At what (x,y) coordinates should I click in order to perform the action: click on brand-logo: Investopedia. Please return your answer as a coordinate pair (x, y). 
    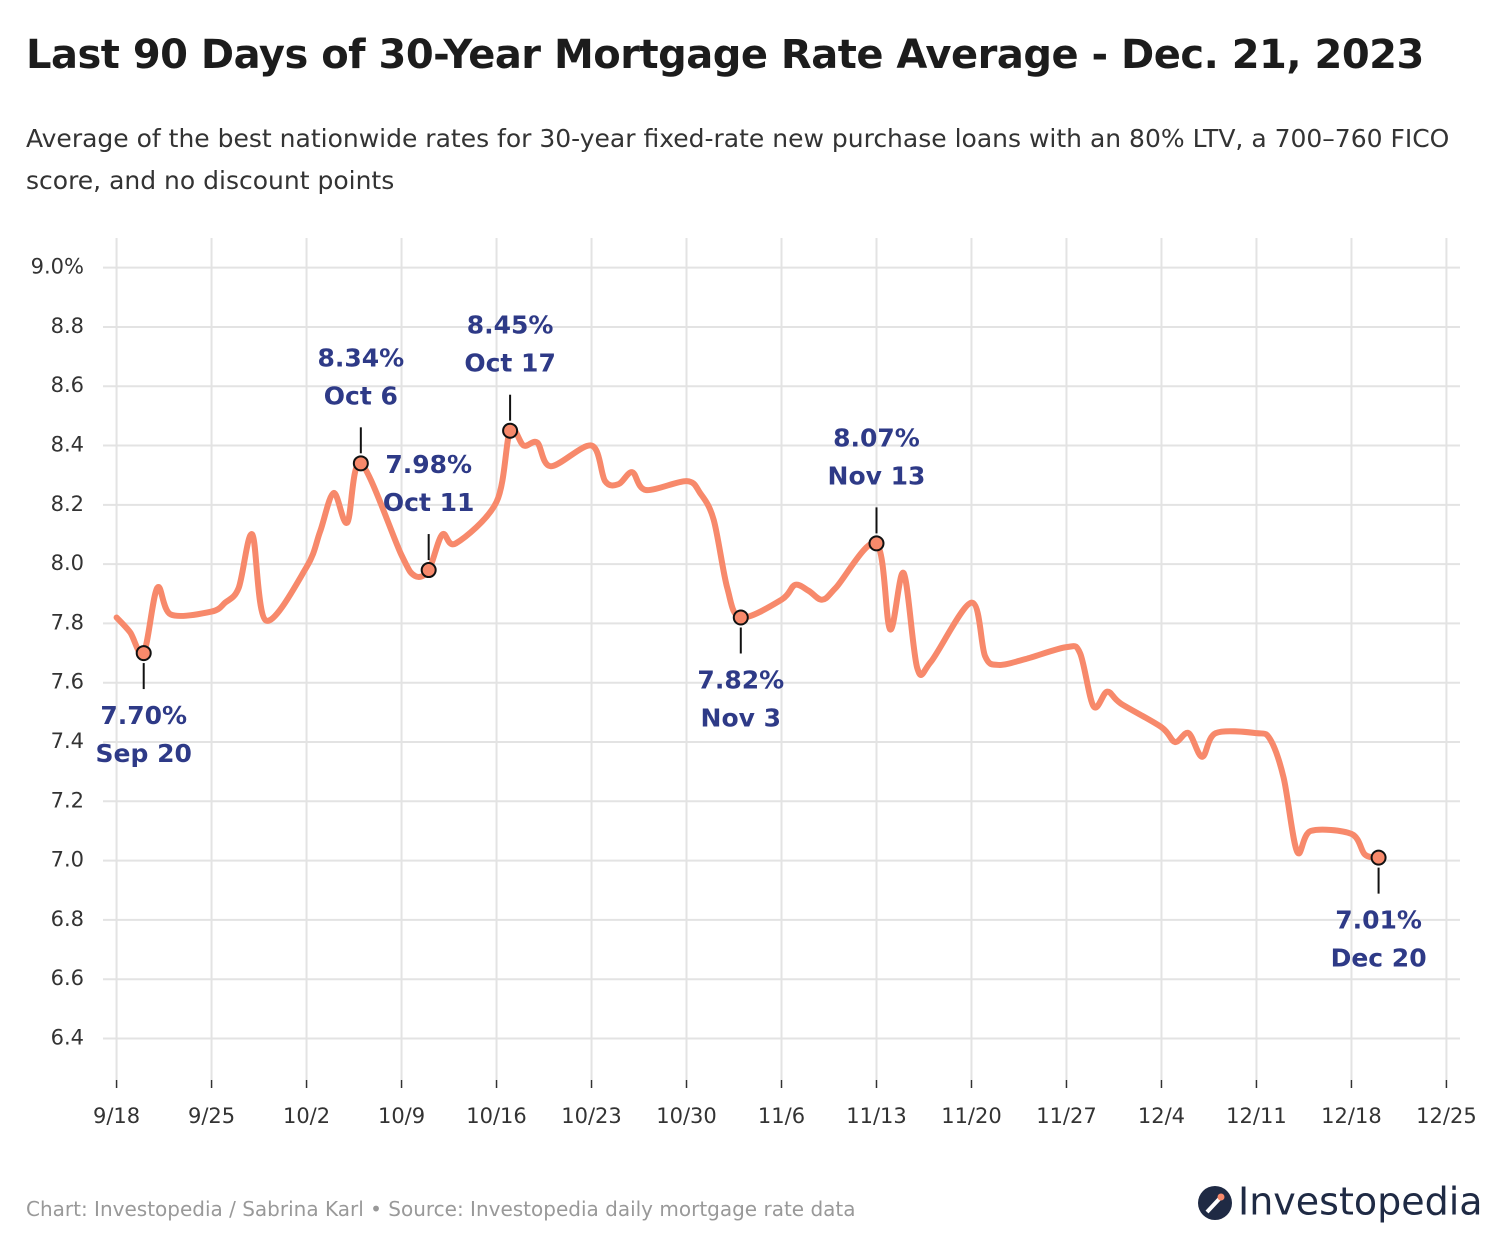
    Looking at the image, I should click on (1340, 1202).